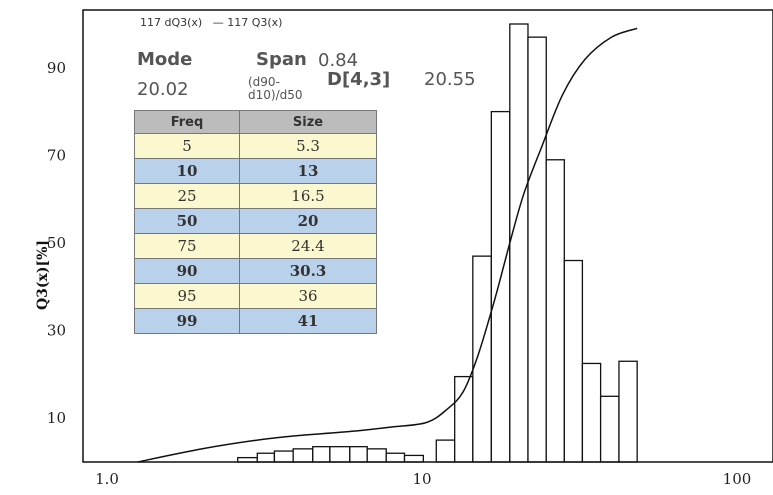 This screenshot has width=773, height=495. Describe the element at coordinates (211, 22) in the screenshot. I see `chart-legend: 117 dQ3(x) — 117 Q3(x)` at that location.